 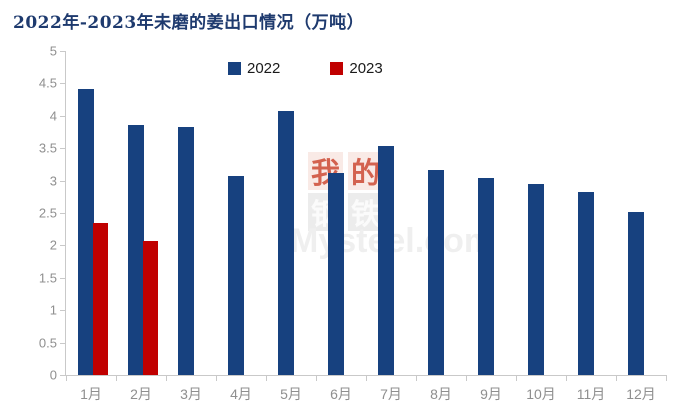 I want to click on x-axis-label: 2月, so click(x=141, y=394).